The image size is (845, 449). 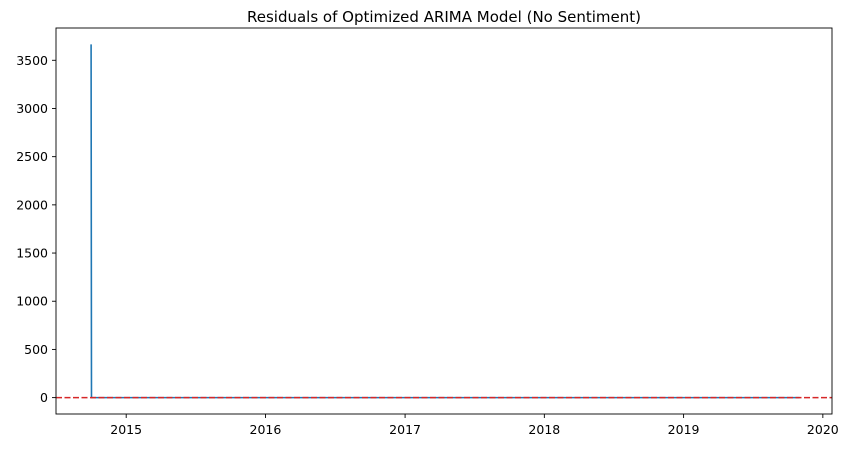 I want to click on y-tick-label: 1500, so click(x=32, y=253).